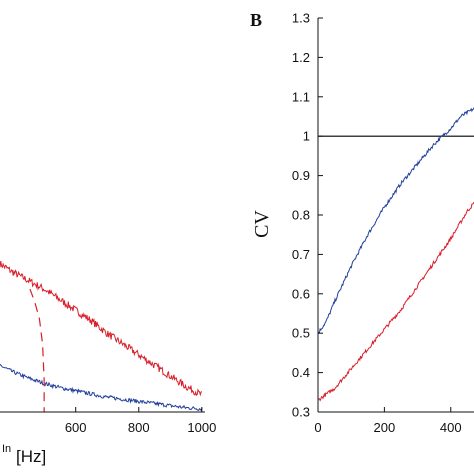 The height and width of the screenshot is (474, 474). I want to click on panel-b-y-tick-label: 1, so click(306, 136).